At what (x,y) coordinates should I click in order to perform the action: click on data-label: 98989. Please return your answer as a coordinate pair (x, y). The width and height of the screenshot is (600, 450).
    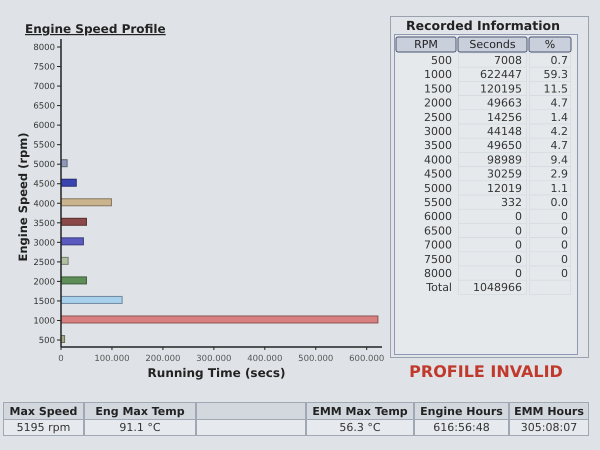
    Looking at the image, I should click on (504, 159).